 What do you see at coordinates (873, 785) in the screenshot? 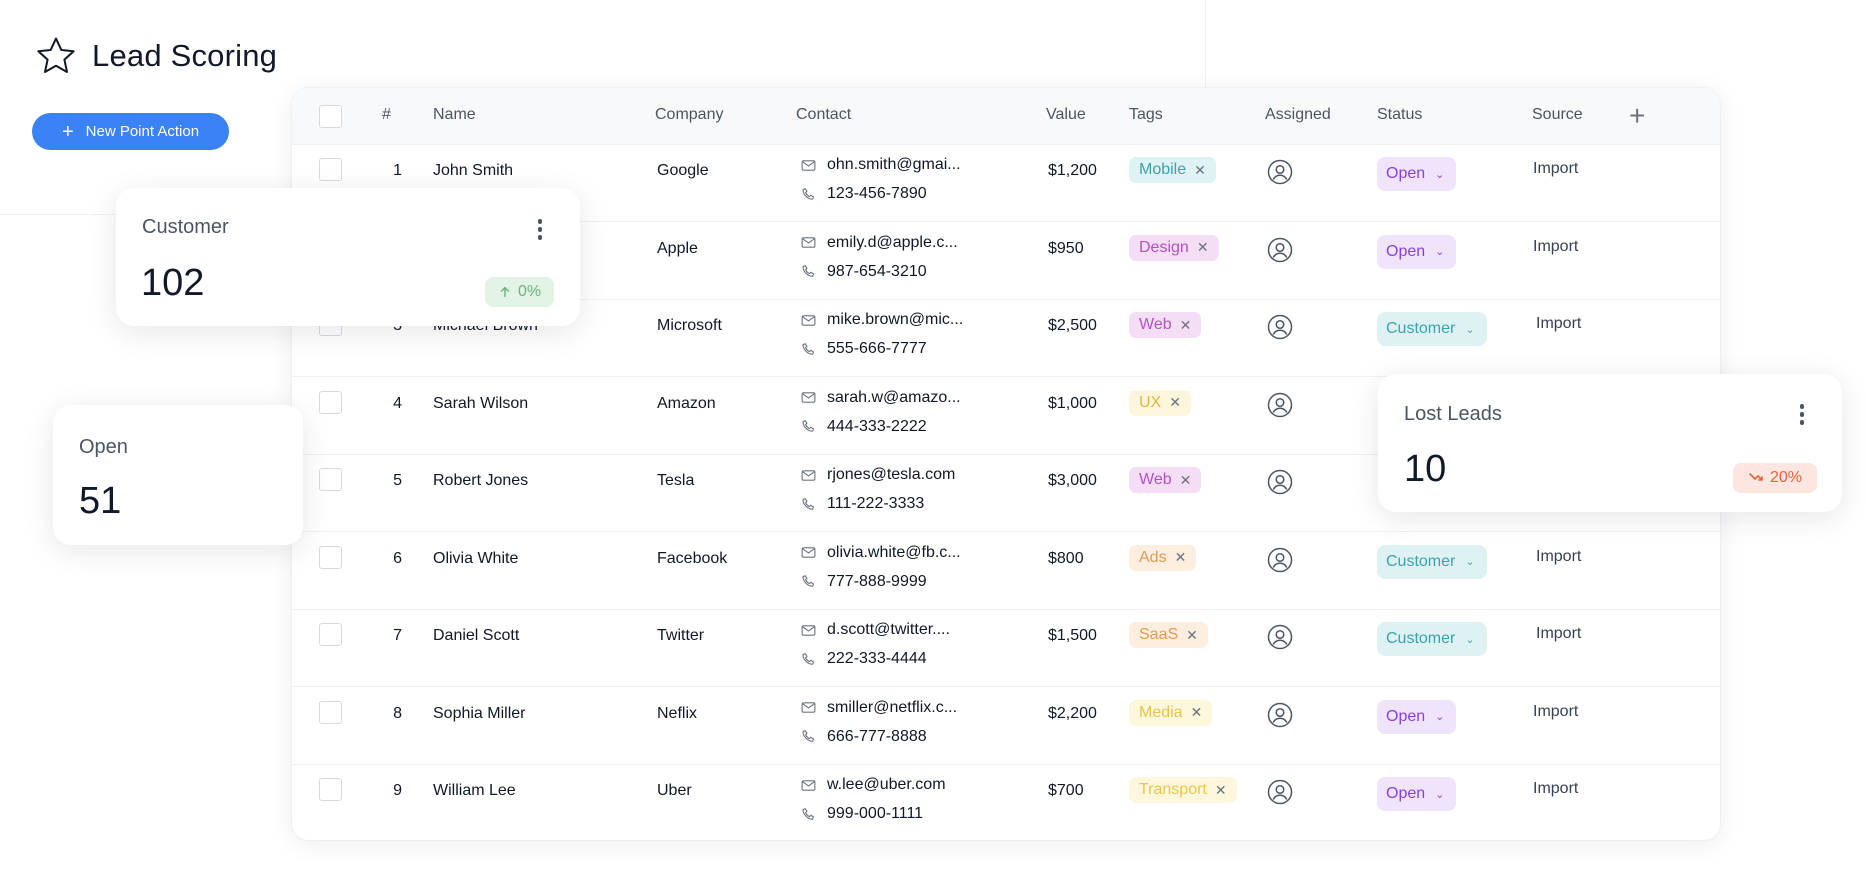
I see `contact-email: w.lee@uber.com` at bounding box center [873, 785].